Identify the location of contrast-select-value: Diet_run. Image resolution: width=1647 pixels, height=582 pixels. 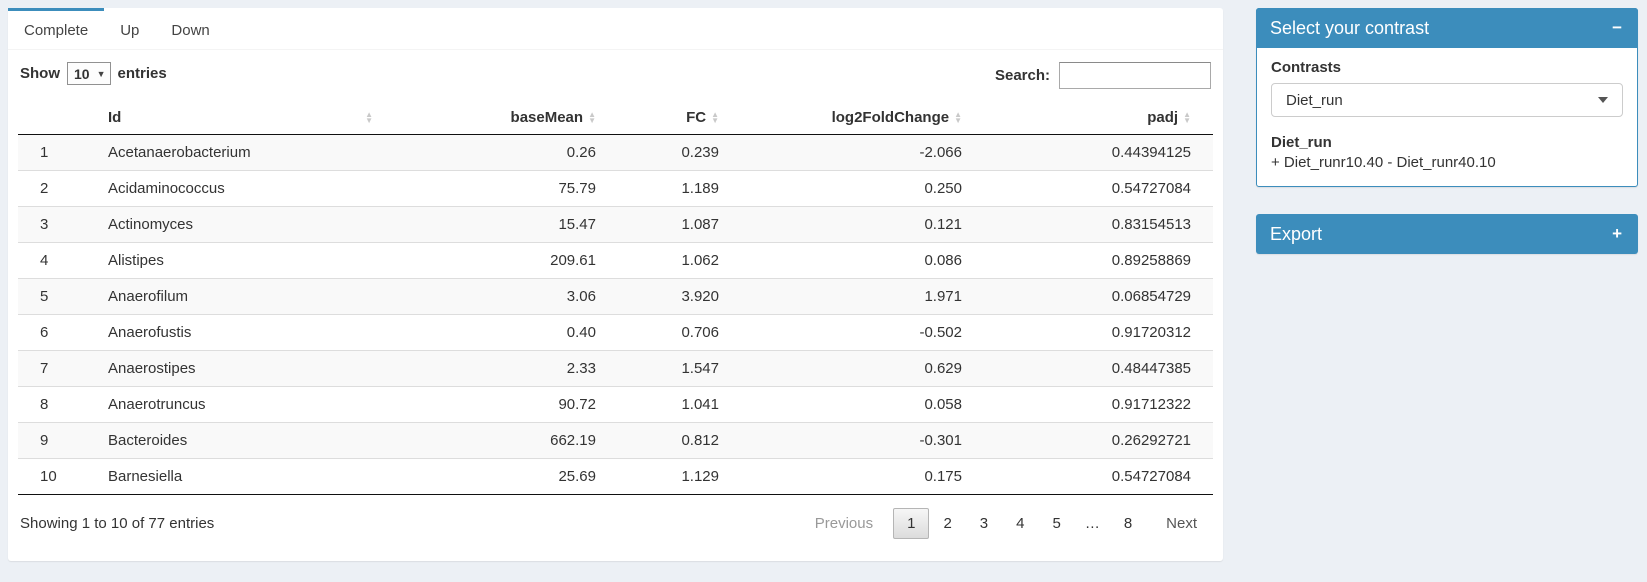
(1314, 100).